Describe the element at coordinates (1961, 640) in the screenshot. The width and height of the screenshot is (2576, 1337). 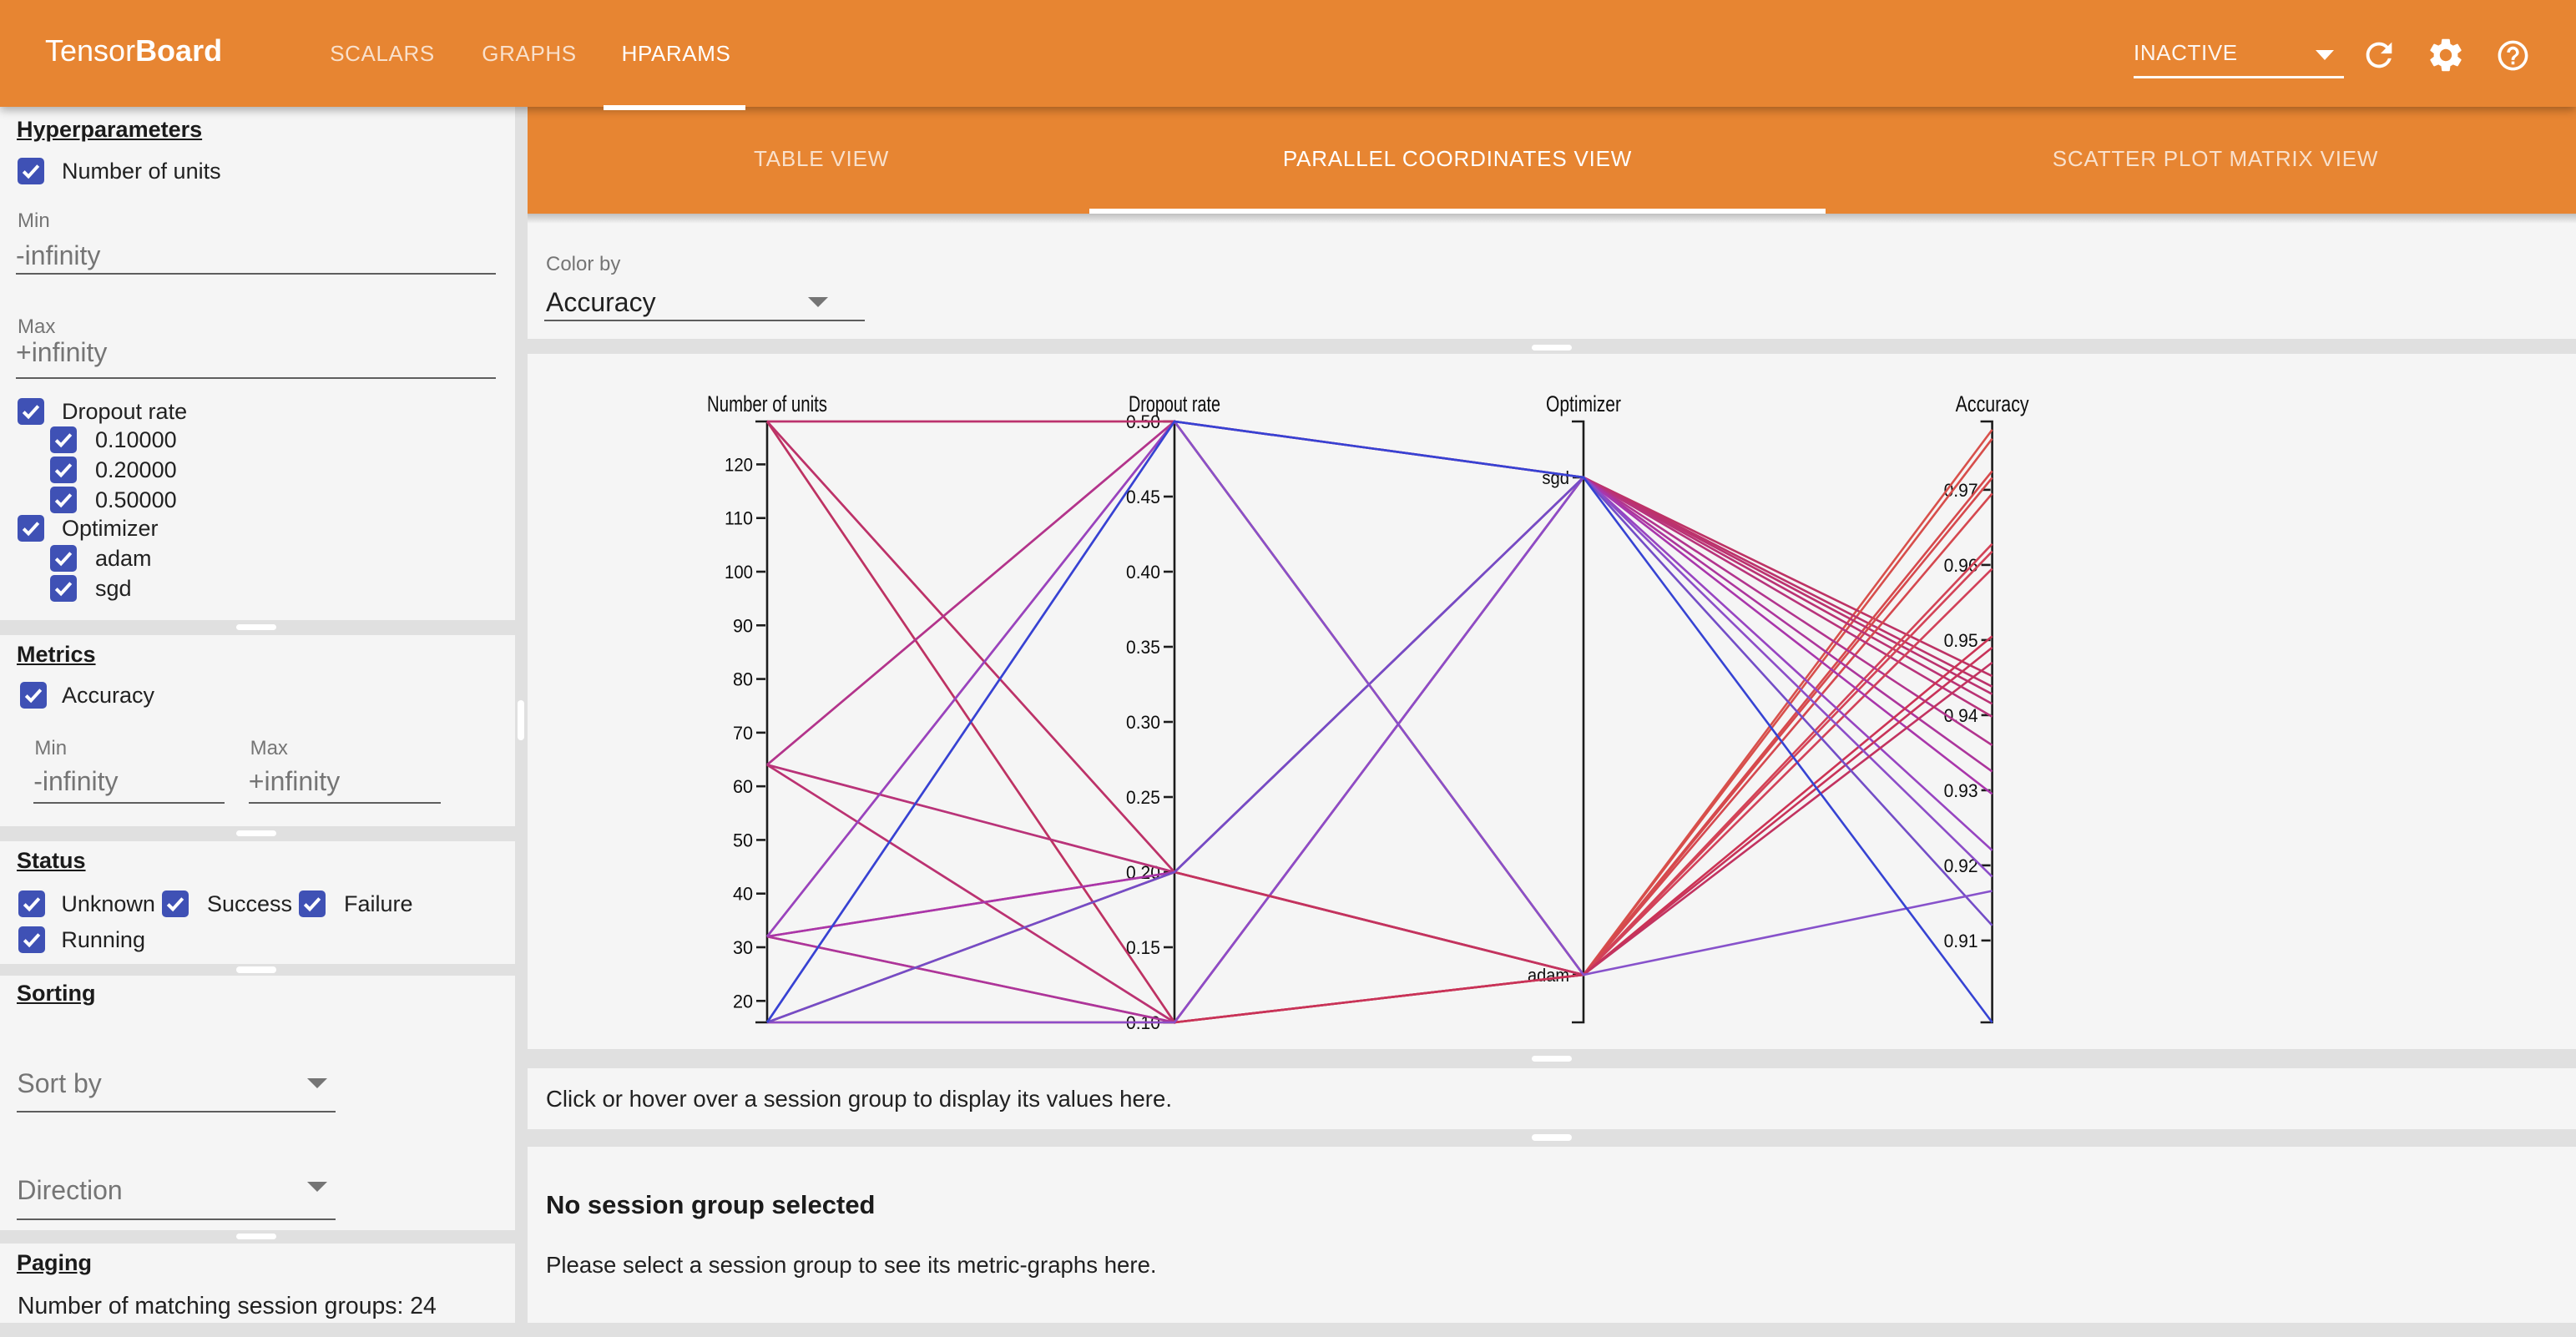
I see `svg-text: 0.95` at that location.